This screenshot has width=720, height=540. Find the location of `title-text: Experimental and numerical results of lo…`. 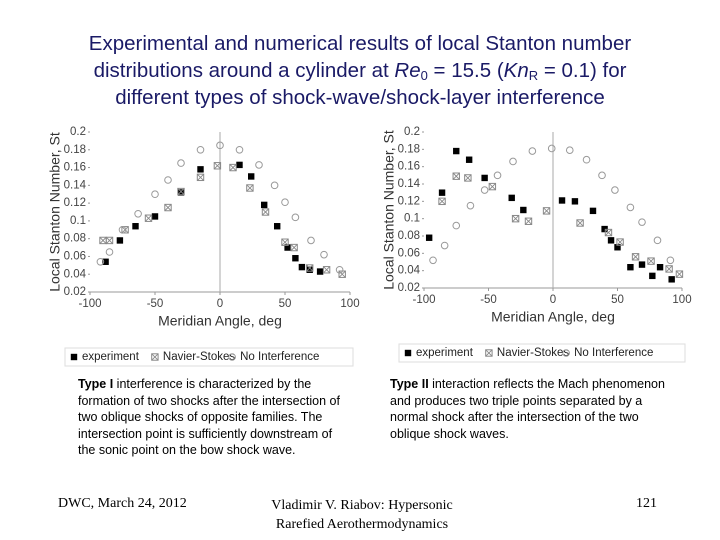

title-text: Experimental and numerical results of lo… is located at coordinates (360, 43).